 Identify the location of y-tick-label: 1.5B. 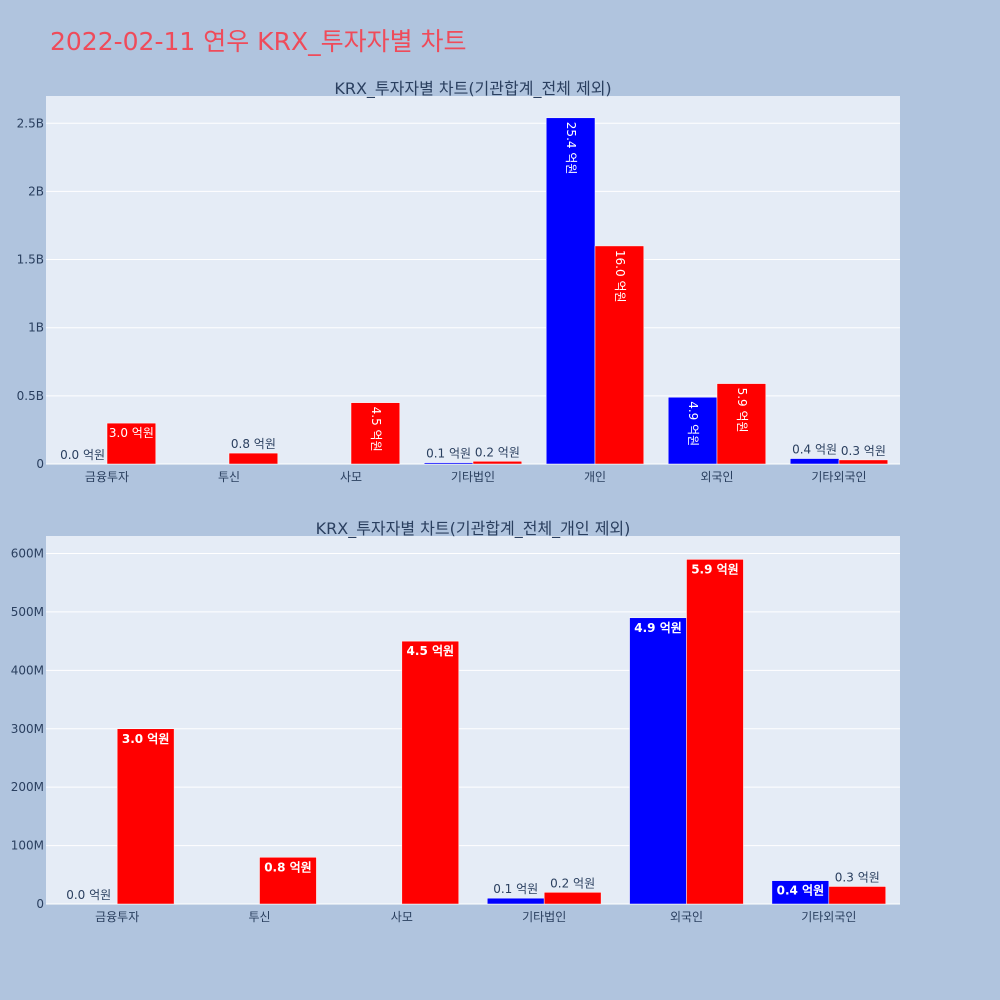
(30, 260).